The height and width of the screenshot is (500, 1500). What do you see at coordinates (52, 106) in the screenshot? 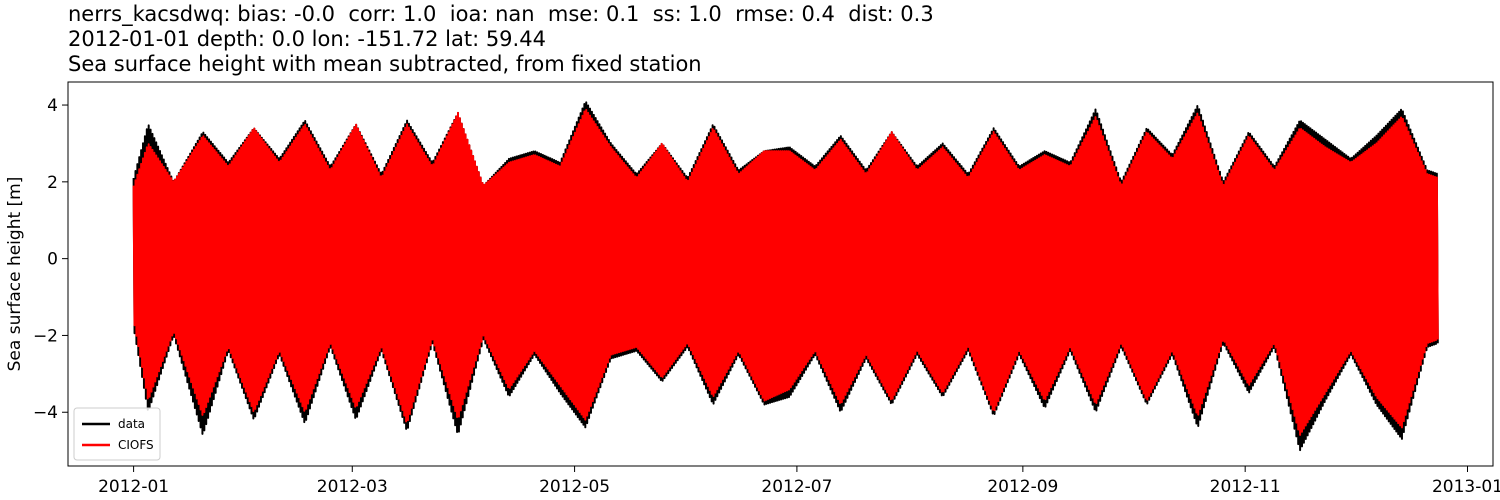
I see `y-tick-label: 4` at bounding box center [52, 106].